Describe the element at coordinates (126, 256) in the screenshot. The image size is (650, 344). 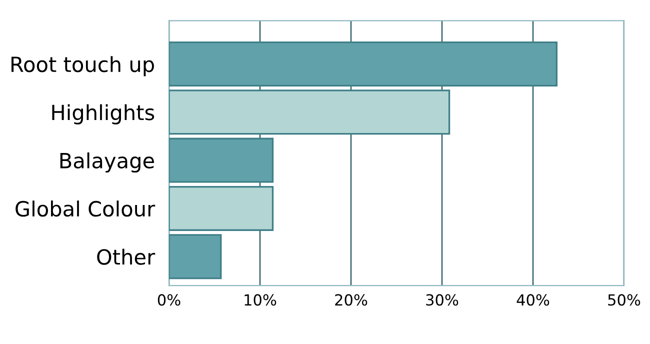
I see `y-tick-label: Other` at that location.